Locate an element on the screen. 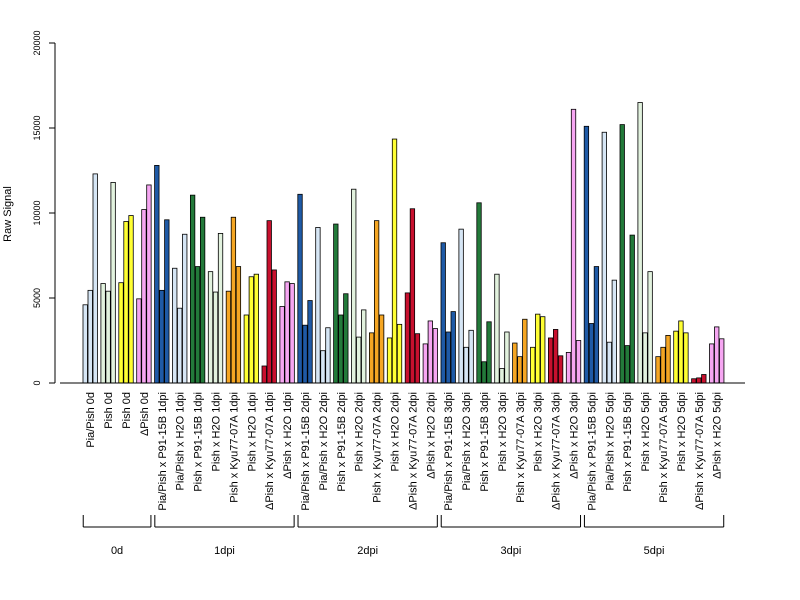  category-label: Pish x H2O 1dpi is located at coordinates (252, 431).